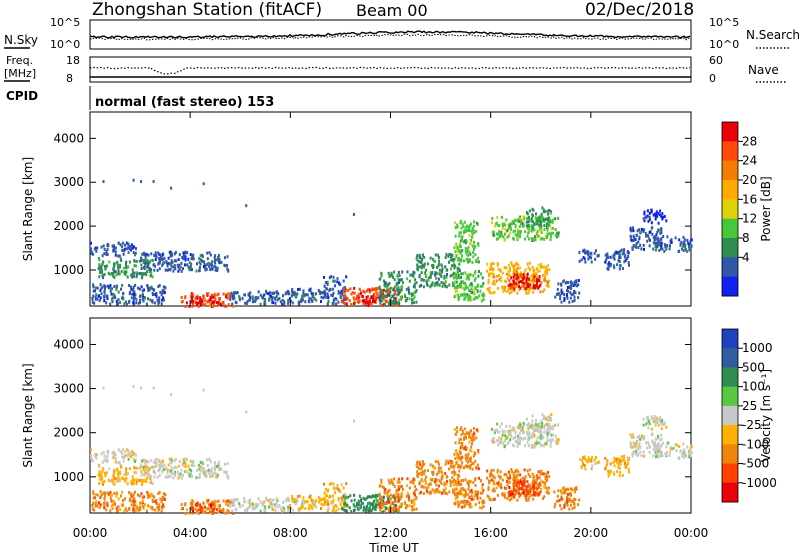 The width and height of the screenshot is (800, 554). I want to click on noise-panel: N.Sky 10^5 10^0 10^5 10^0 N.Search, so click(402, 33).